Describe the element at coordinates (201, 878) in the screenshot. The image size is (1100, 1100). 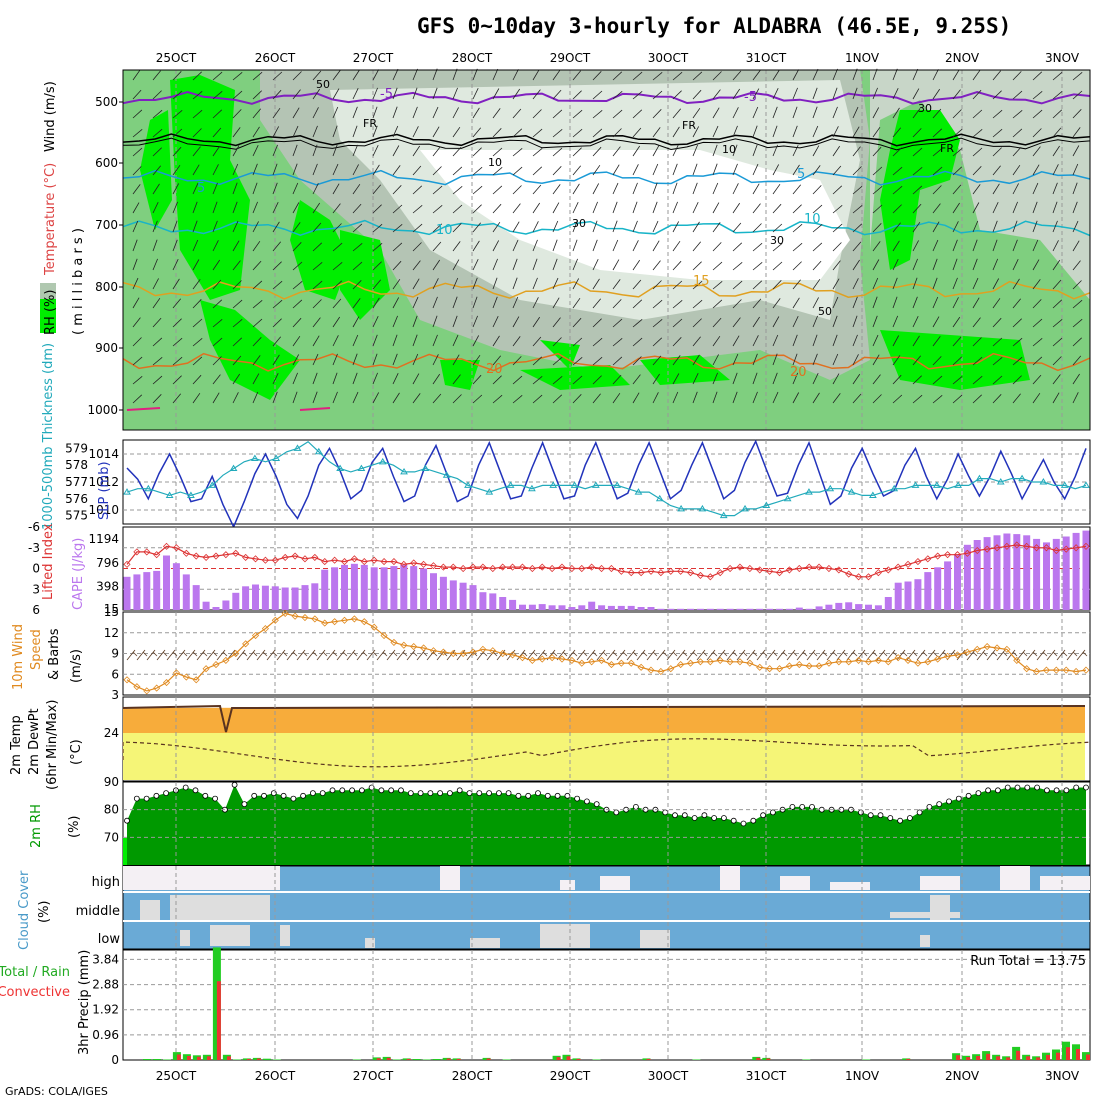
I see `cloud-high-white` at that location.